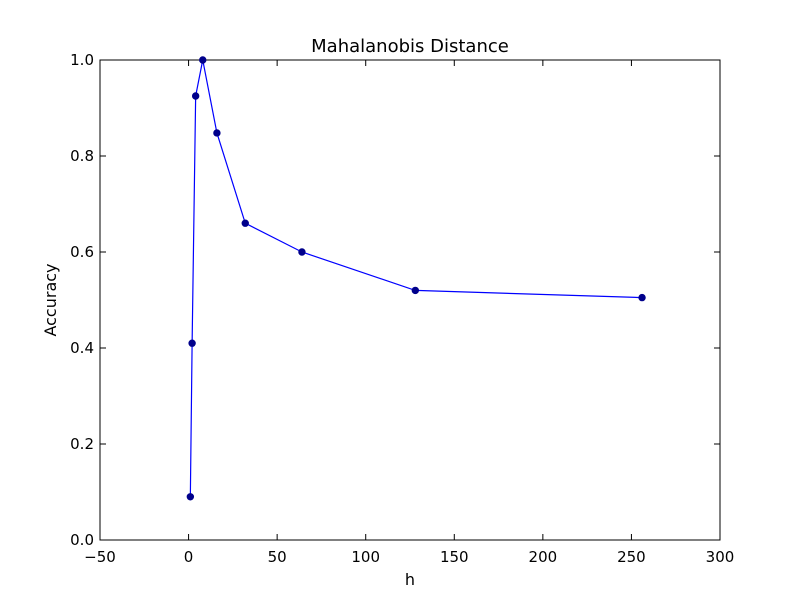 This screenshot has height=600, width=800. I want to click on y-axis-tick-label: 0.4, so click(82, 348).